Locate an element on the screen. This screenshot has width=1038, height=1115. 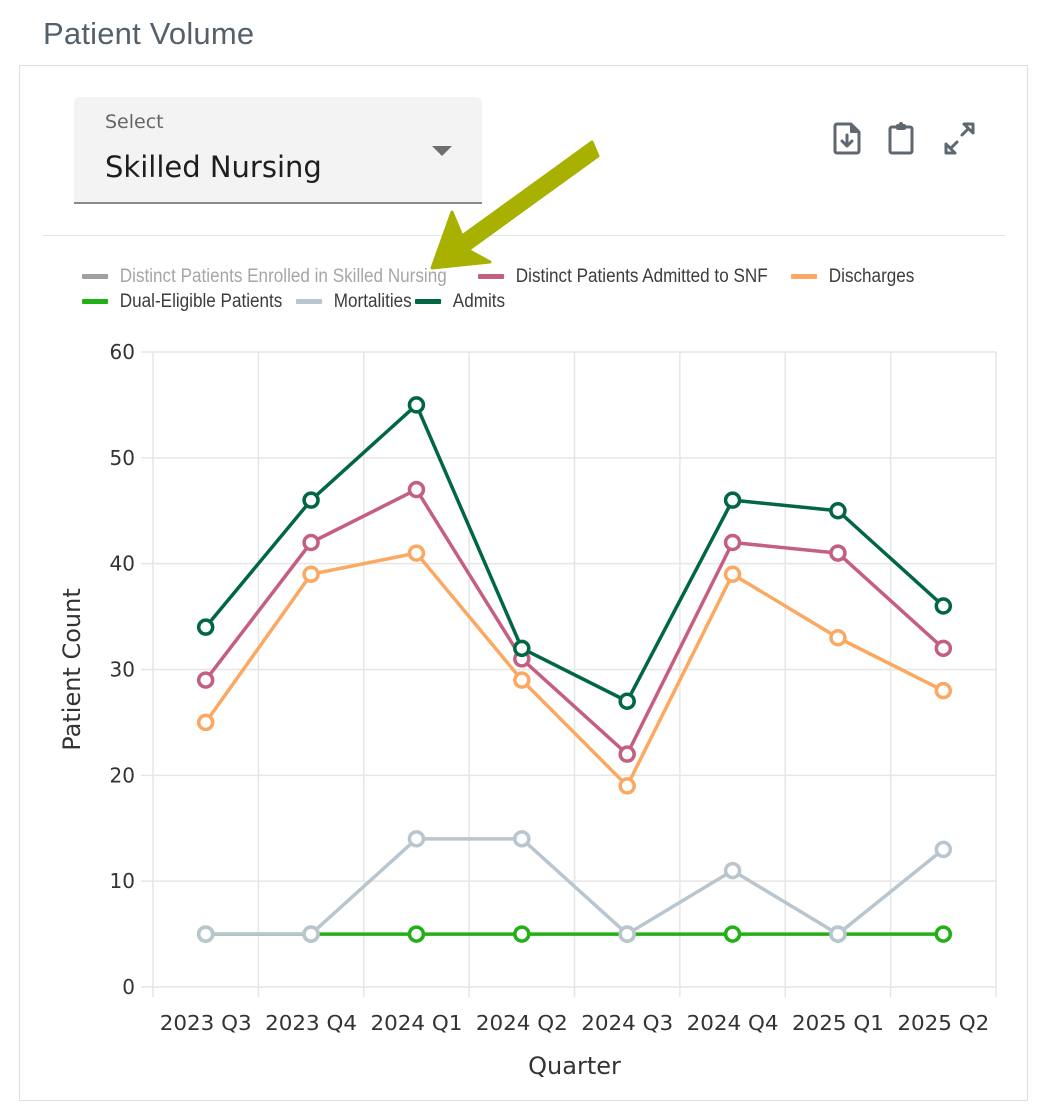
legend-item-discharges: Discharges is located at coordinates (852, 277).